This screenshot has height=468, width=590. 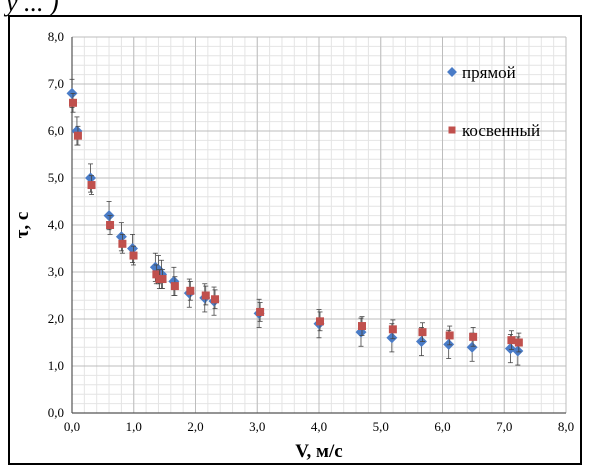 What do you see at coordinates (493, 101) in the screenshot?
I see `legend: прямой косвенный` at bounding box center [493, 101].